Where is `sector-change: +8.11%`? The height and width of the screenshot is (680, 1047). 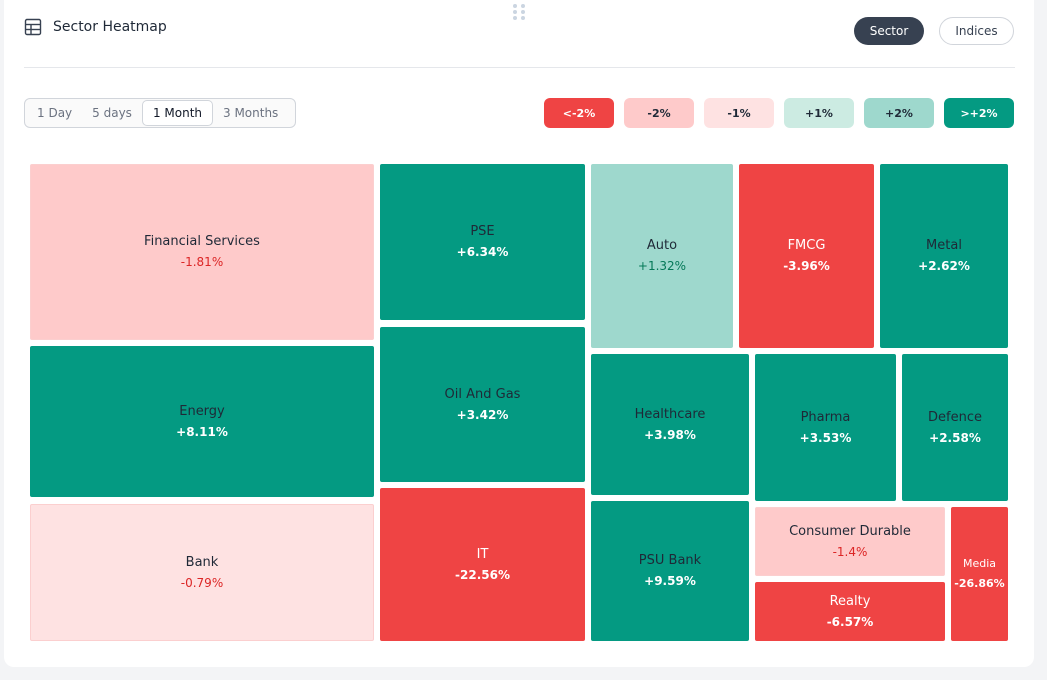
sector-change: +8.11% is located at coordinates (202, 431).